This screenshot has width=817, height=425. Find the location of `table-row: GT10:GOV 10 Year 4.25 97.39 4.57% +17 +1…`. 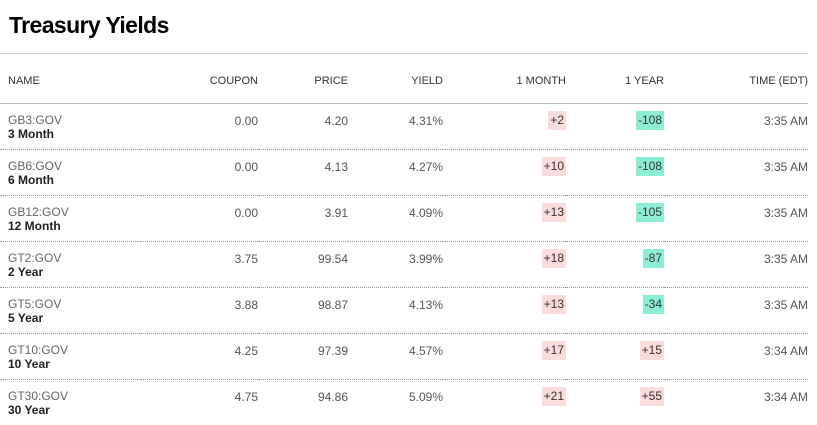

table-row: GT10:GOV 10 Year 4.25 97.39 4.57% +17 +1… is located at coordinates (404, 357).